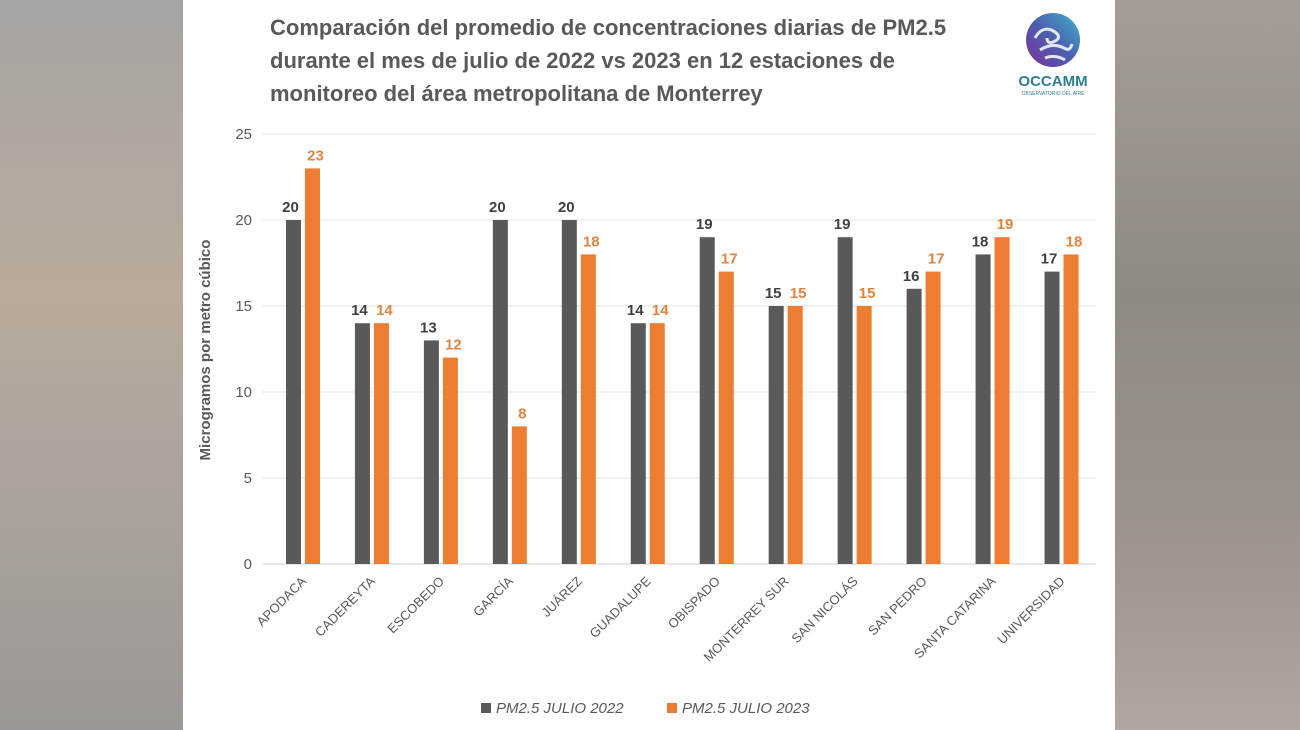  I want to click on x-tick-label: UNIVERSIDAD, so click(1030, 610).